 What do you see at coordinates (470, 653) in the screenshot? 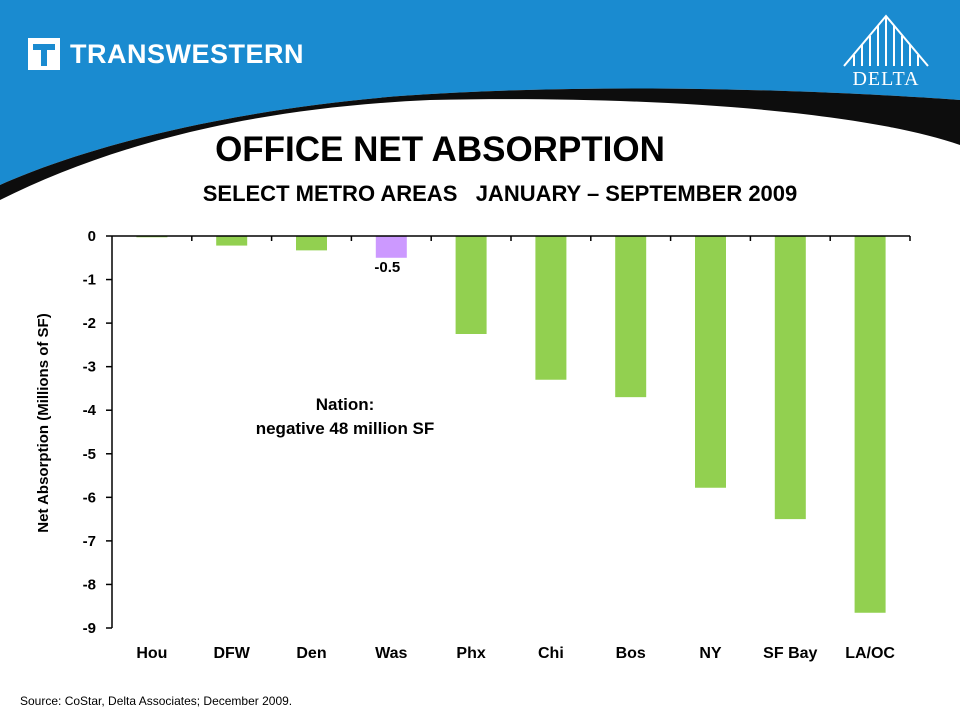
I see `x-tick-label: Phx` at bounding box center [470, 653].